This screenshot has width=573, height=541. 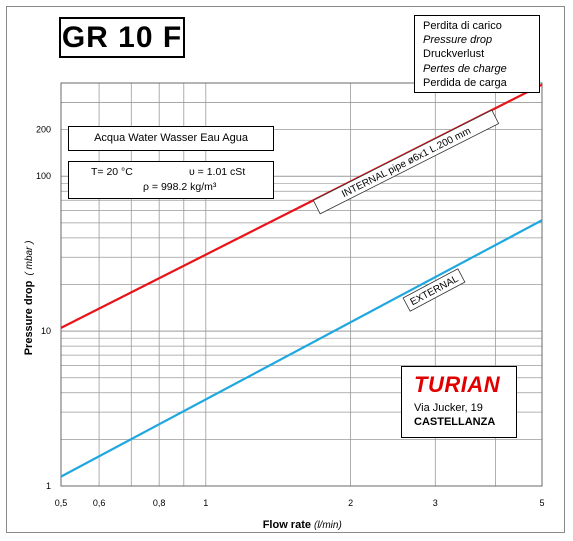 What do you see at coordinates (171, 138) in the screenshot?
I see `fluid-label: Acqua Water Wasser Eau Agua` at bounding box center [171, 138].